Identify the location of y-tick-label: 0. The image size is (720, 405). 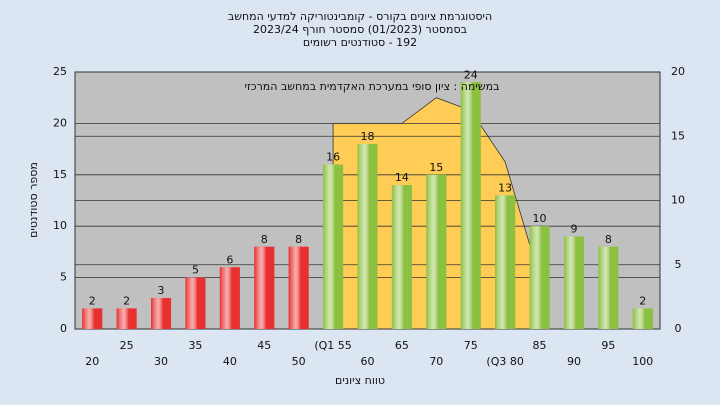
(63, 328).